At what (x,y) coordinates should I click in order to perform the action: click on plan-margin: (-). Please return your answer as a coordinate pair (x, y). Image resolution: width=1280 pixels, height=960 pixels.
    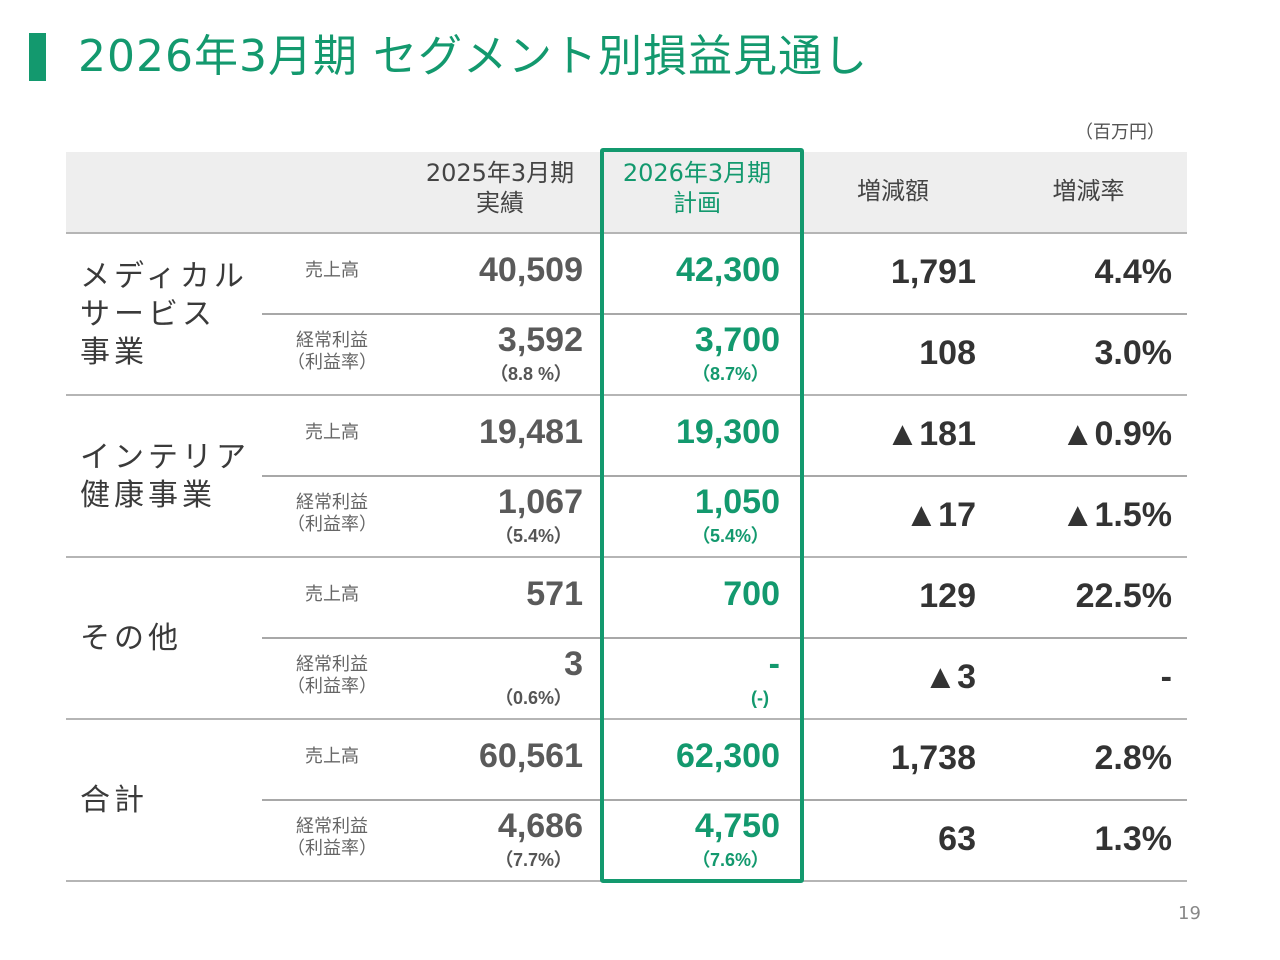
    Looking at the image, I should click on (760, 698).